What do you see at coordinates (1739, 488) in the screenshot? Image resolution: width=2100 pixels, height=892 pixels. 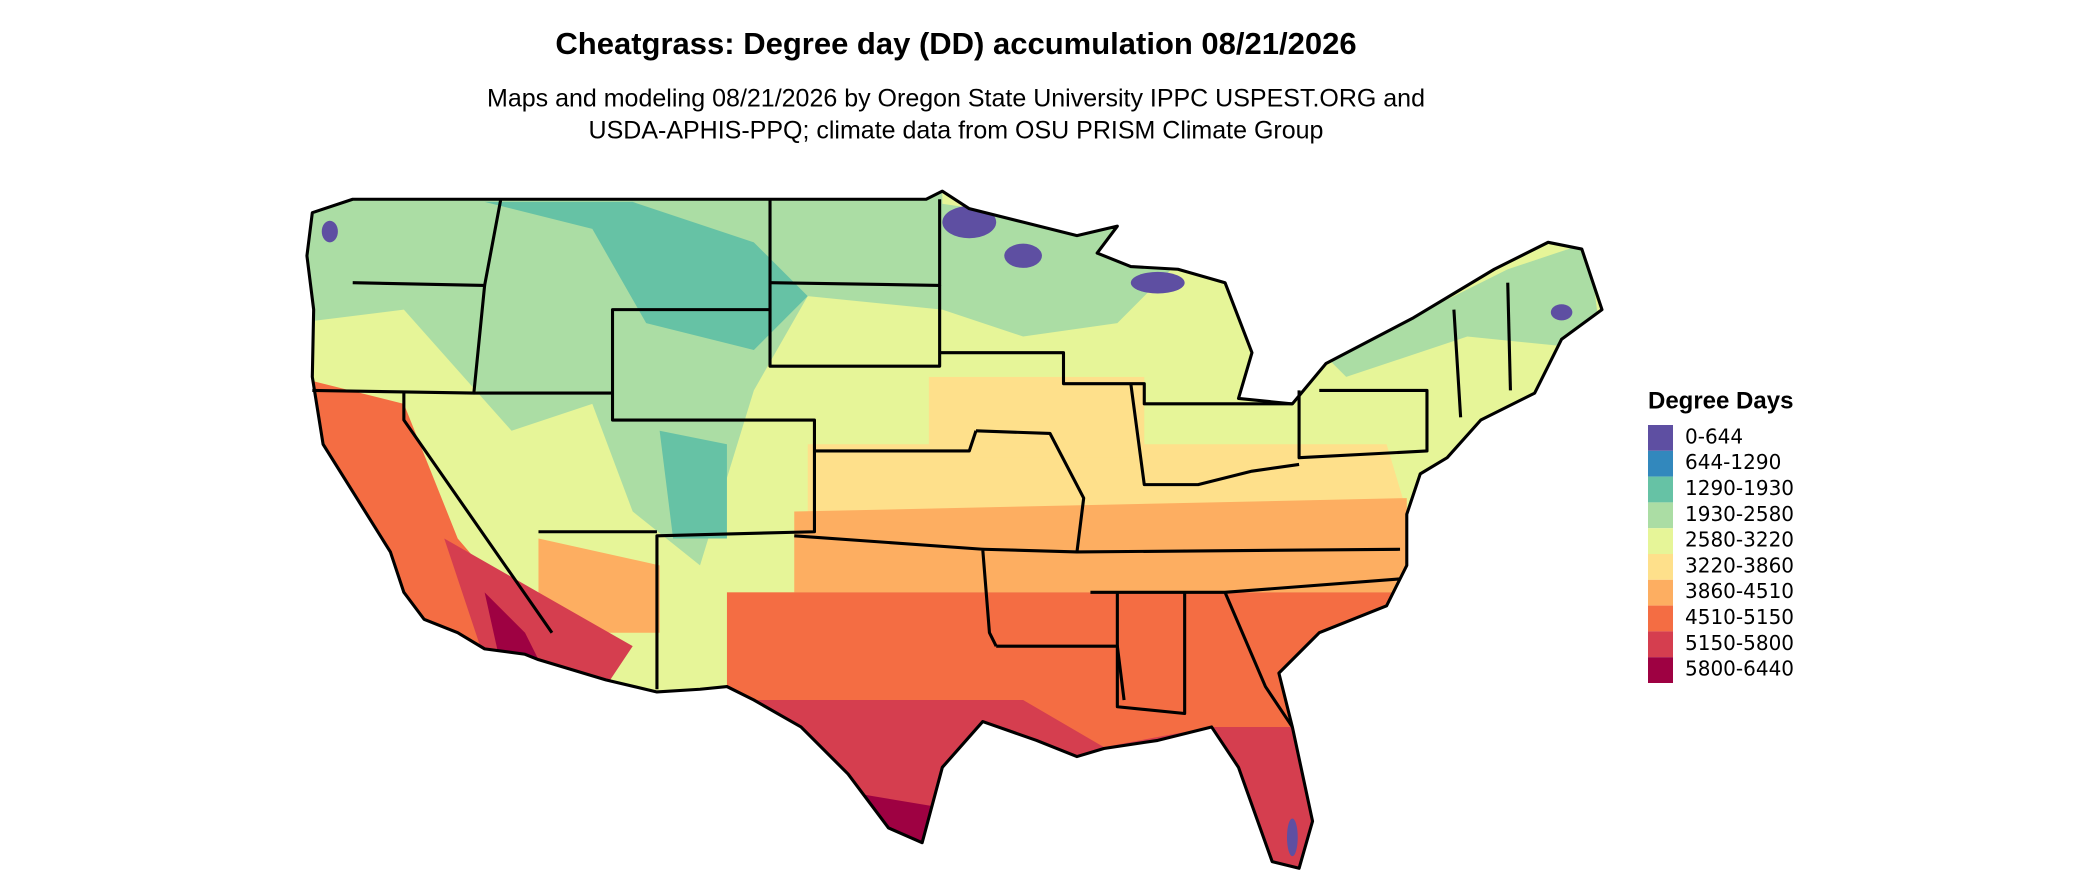 I see `legend-label: 1290-1930` at bounding box center [1739, 488].